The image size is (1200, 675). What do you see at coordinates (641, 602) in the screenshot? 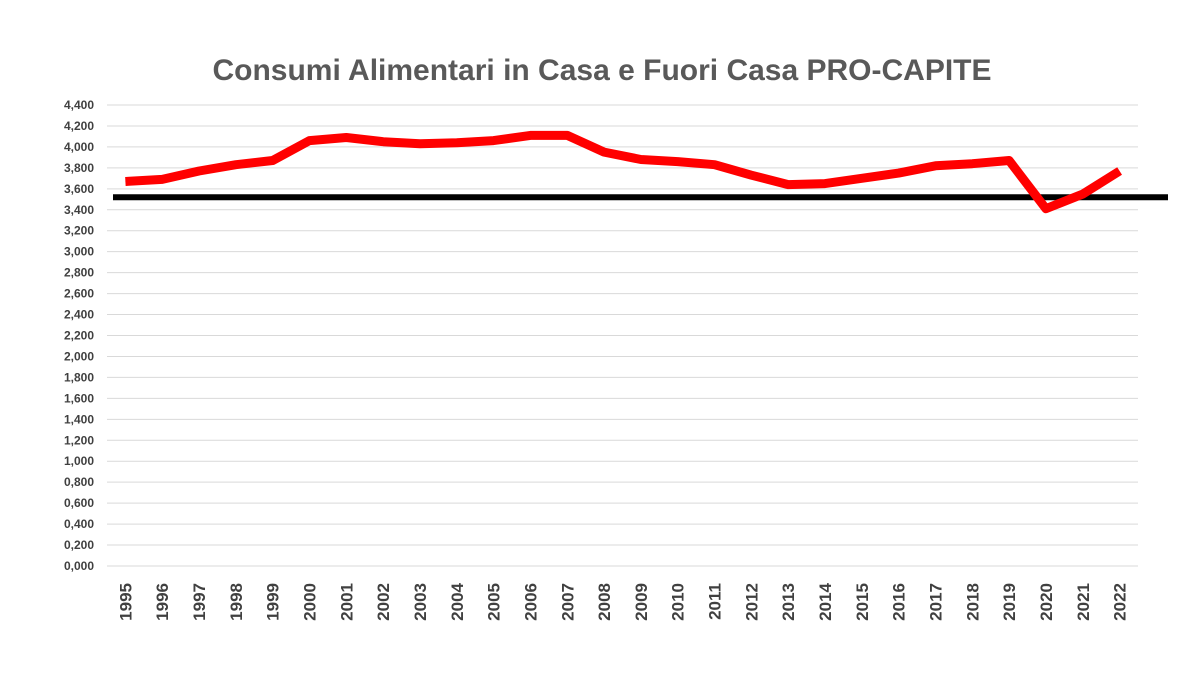
I see `x-tick-label: 2009` at bounding box center [641, 602].